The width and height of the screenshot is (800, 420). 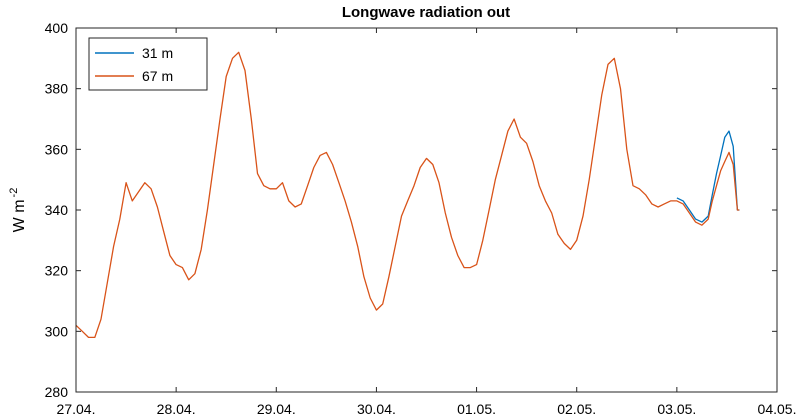 I want to click on y-tick-label: 340, so click(x=57, y=210).